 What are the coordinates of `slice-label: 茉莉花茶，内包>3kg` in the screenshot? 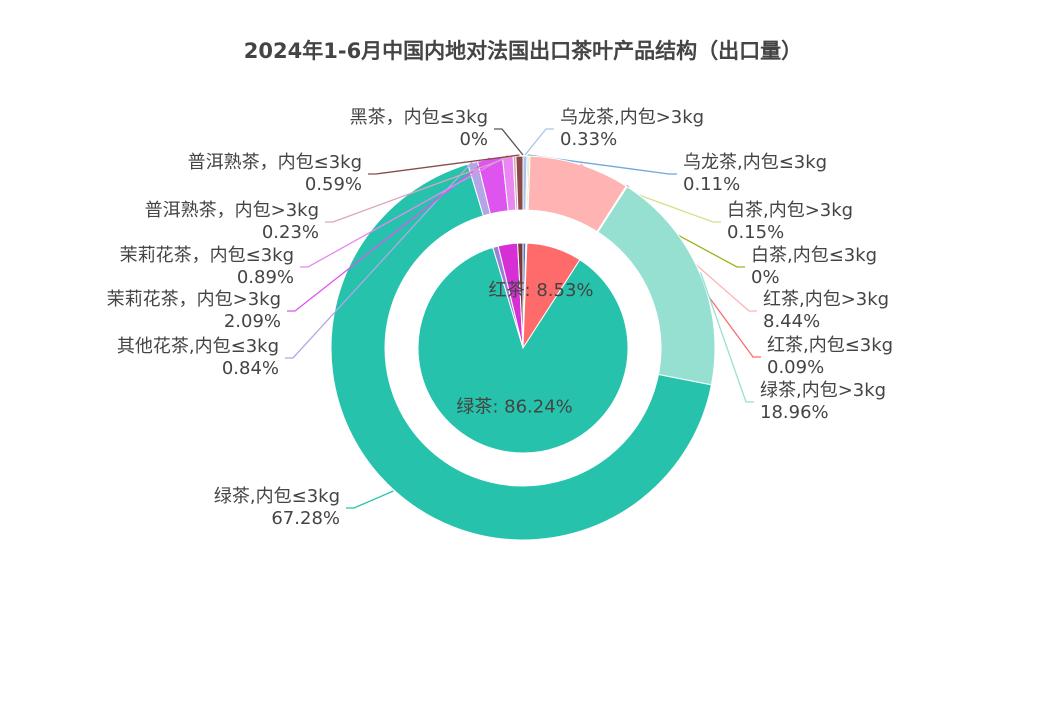 It's located at (194, 299).